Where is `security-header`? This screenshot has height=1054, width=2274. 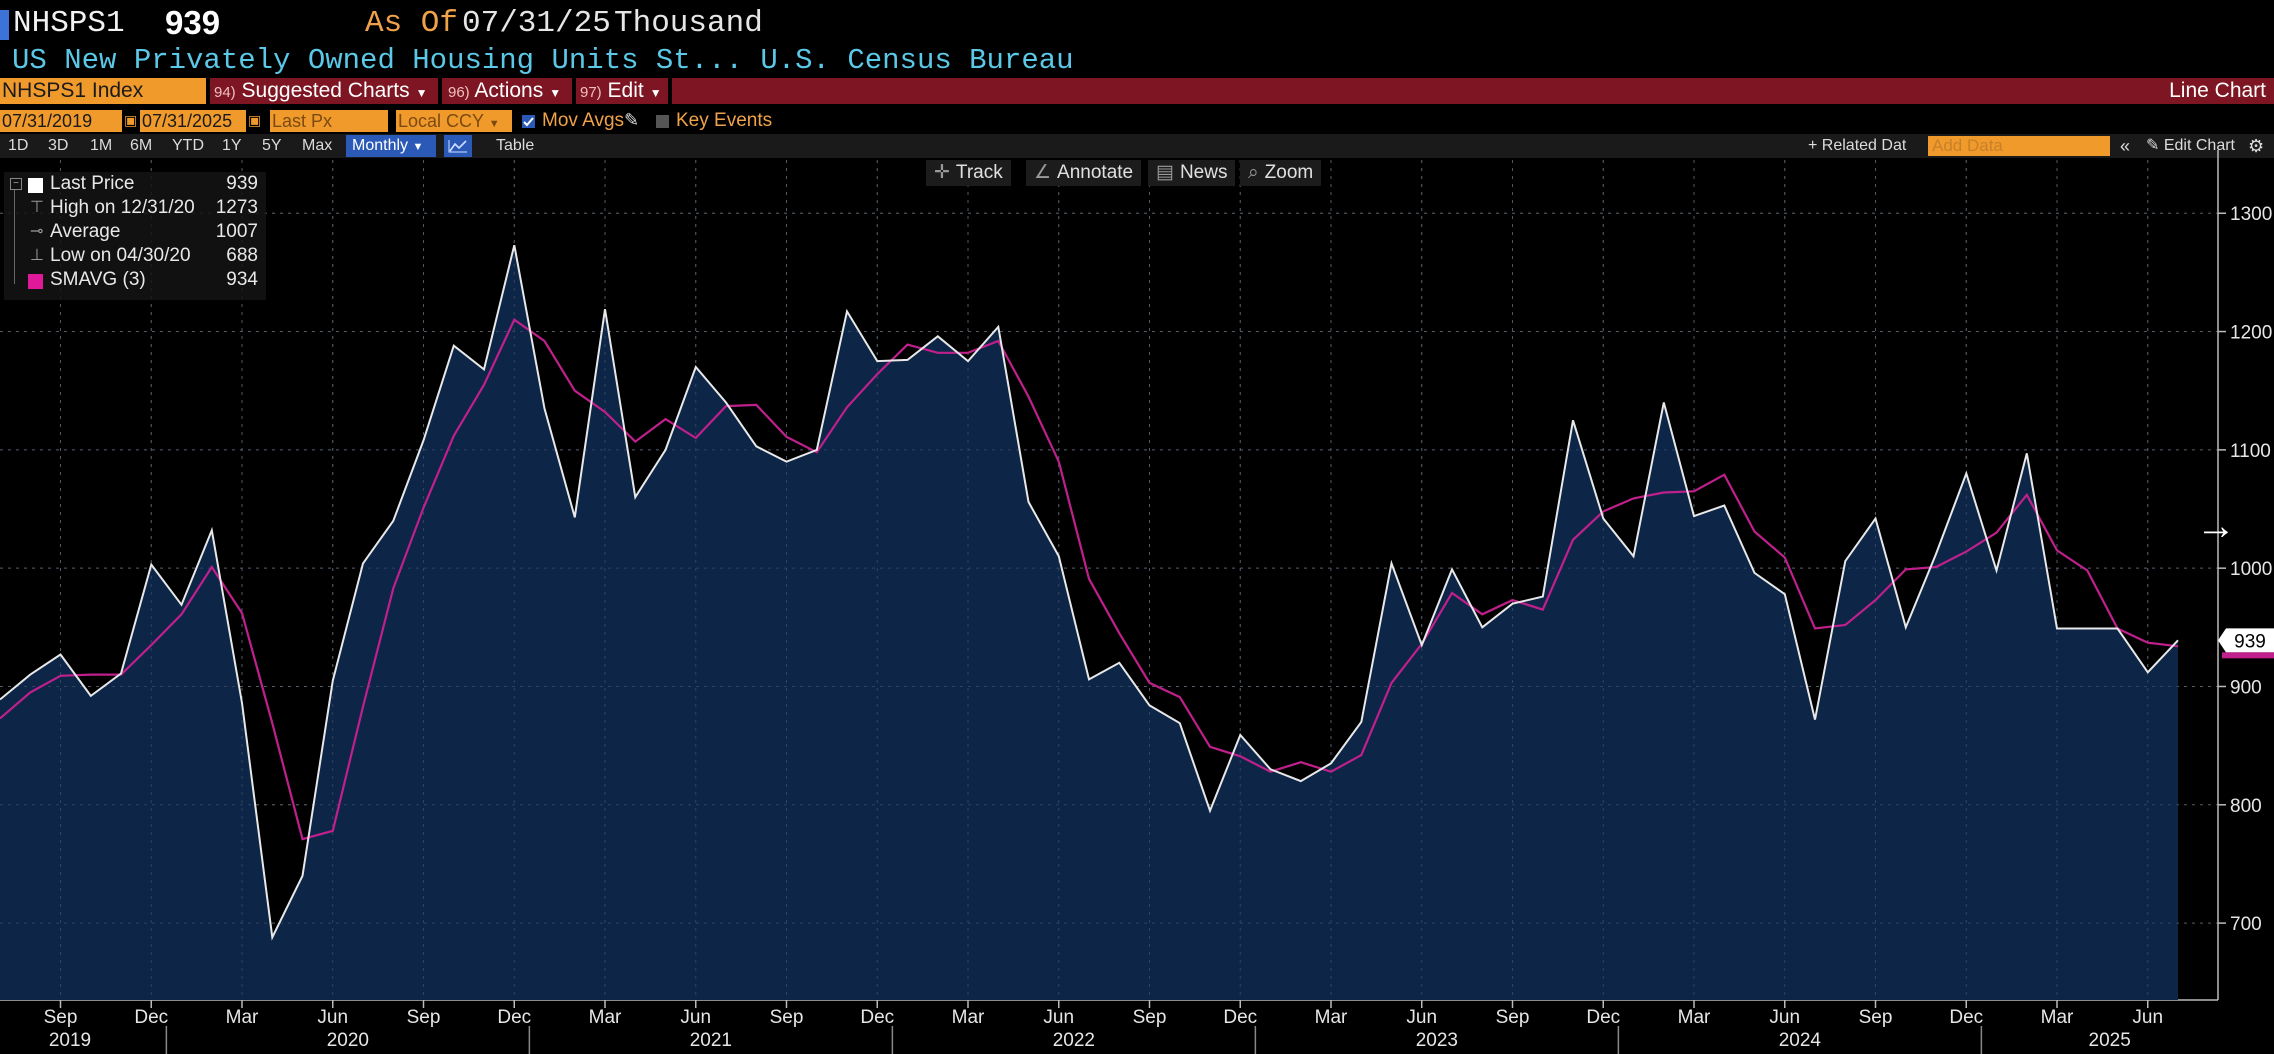
security-header is located at coordinates (1137, 39).